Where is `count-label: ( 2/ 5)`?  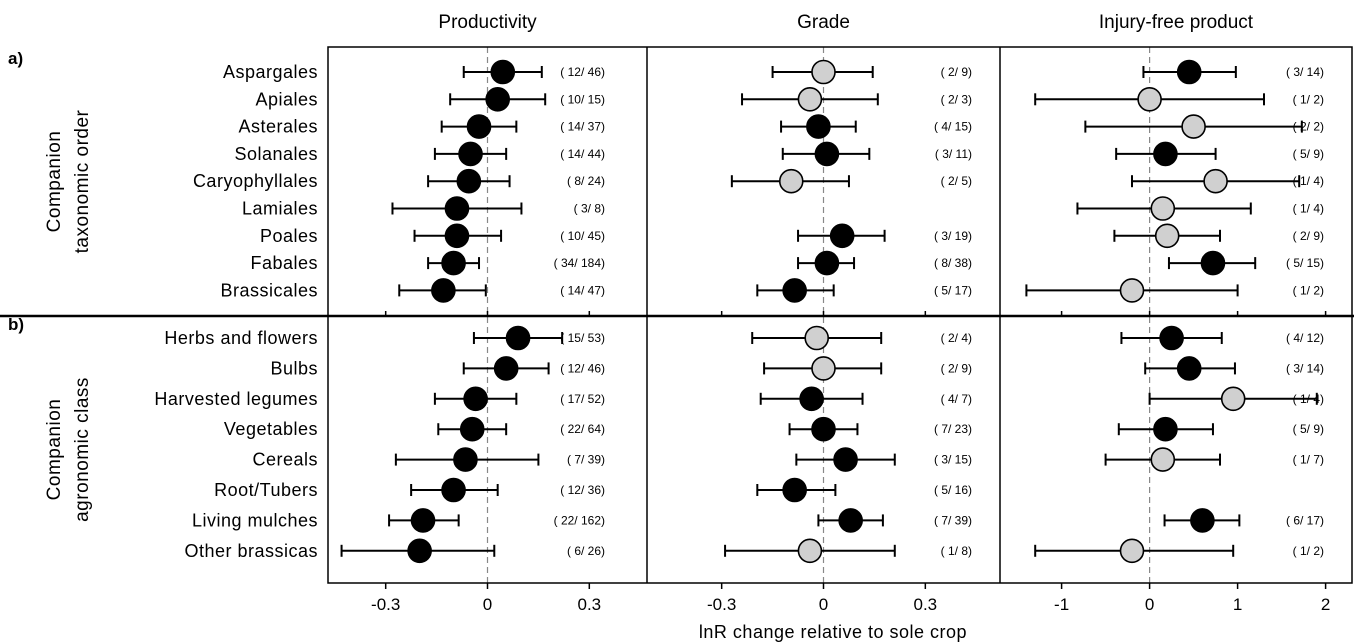 count-label: ( 2/ 5) is located at coordinates (956, 181).